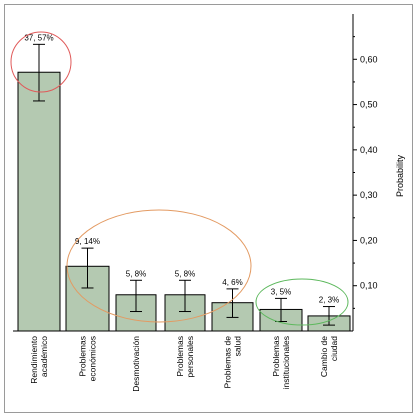 The height and width of the screenshot is (417, 417). What do you see at coordinates (44, 356) in the screenshot?
I see `category-label-line: académico` at bounding box center [44, 356].